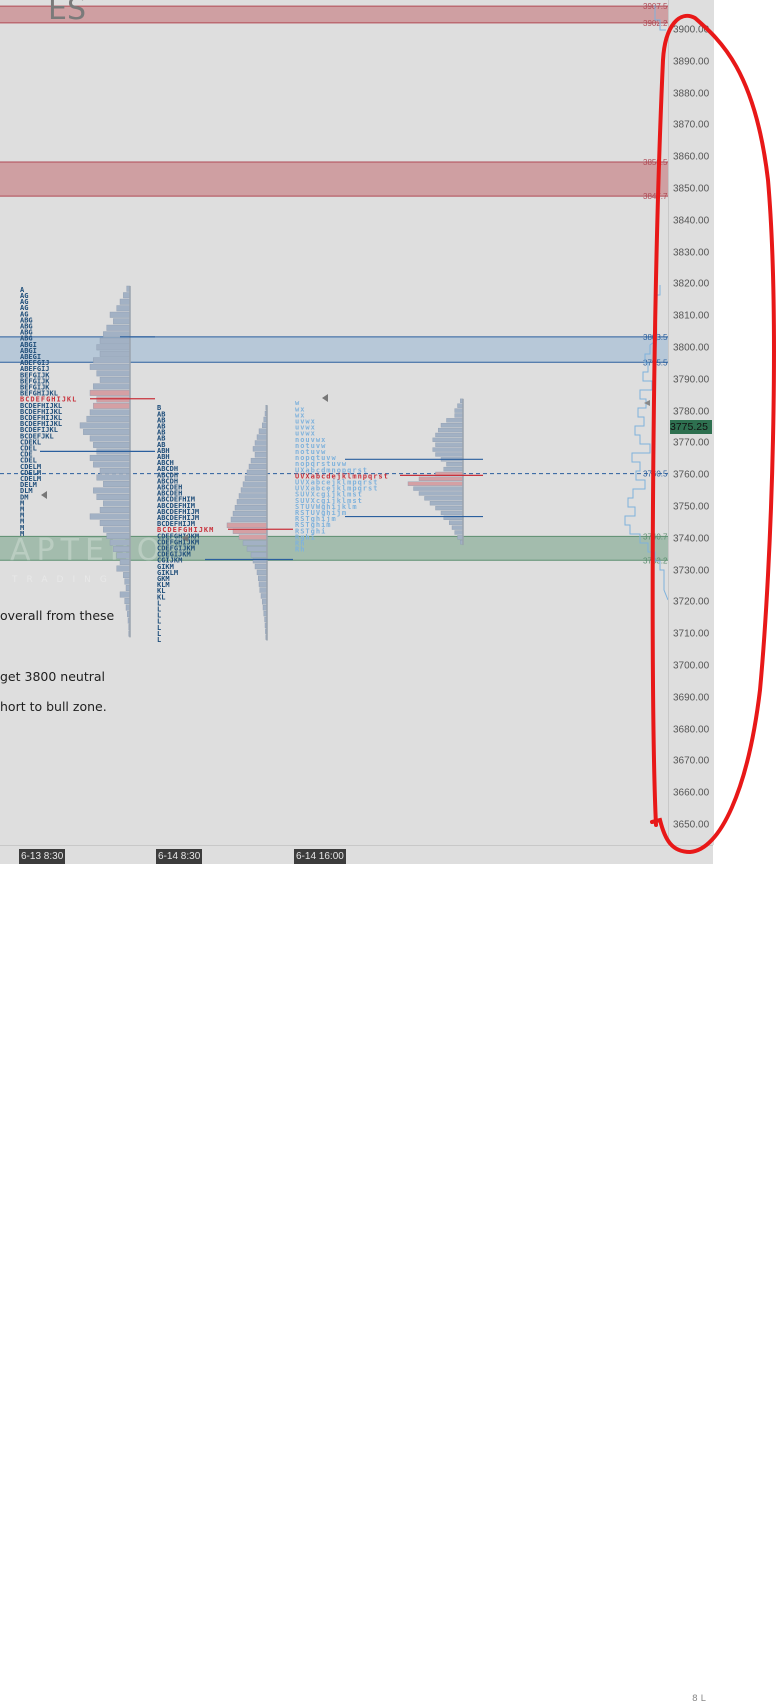 This screenshot has width=778, height=1704. What do you see at coordinates (165, 567) in the screenshot?
I see `tpo-row: GIKM` at bounding box center [165, 567].